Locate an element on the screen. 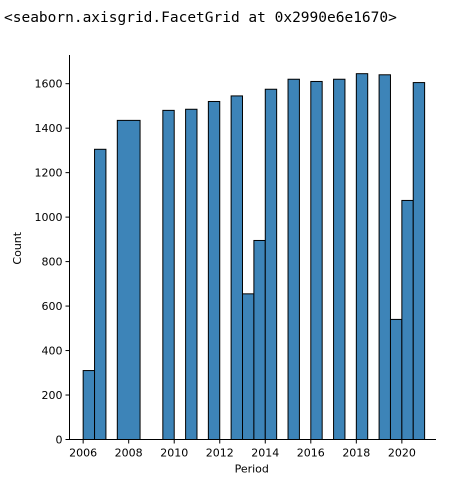 The image size is (452, 493). y-tick-label: 1000 is located at coordinates (49, 217).